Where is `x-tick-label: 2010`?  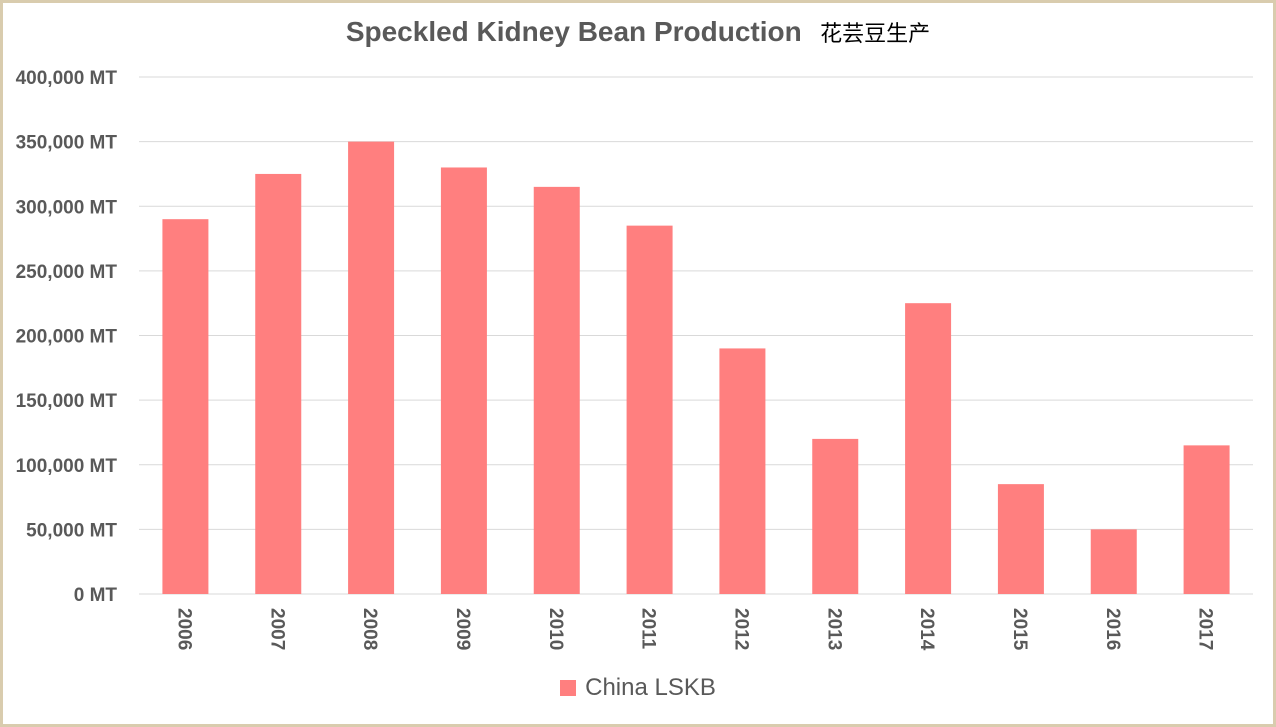
x-tick-label: 2010 is located at coordinates (555, 629).